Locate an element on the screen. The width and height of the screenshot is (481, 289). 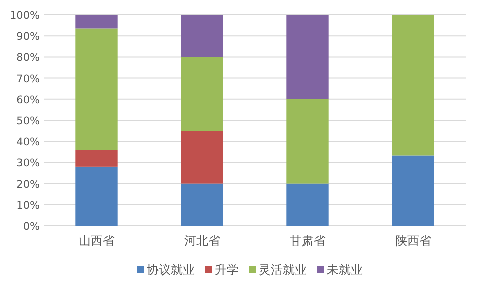
y-tick-label: 100% is located at coordinates (25, 16).